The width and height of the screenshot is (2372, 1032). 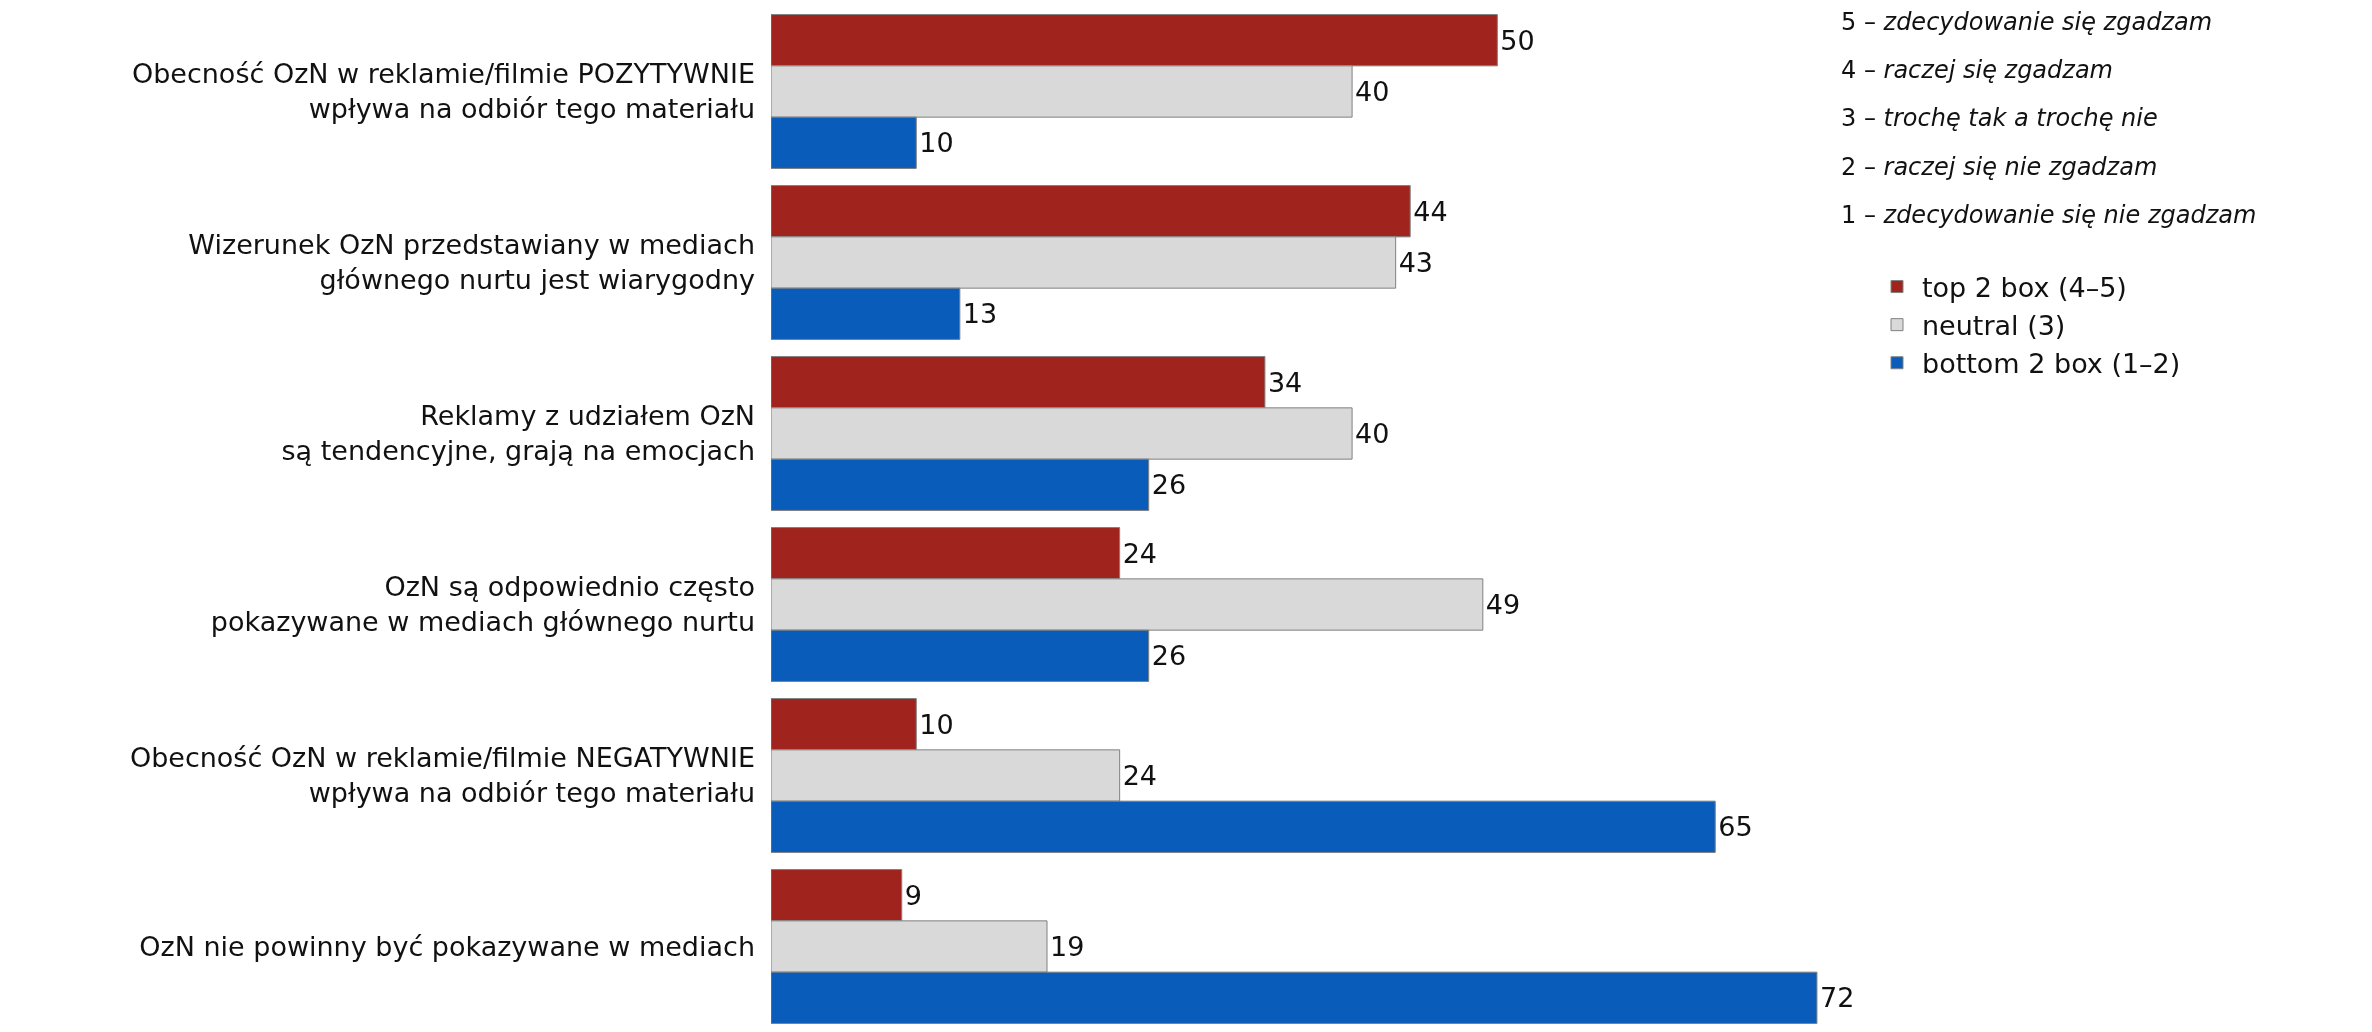 I want to click on text: 4 – raczej się zgadzam, so click(x=1977, y=70).